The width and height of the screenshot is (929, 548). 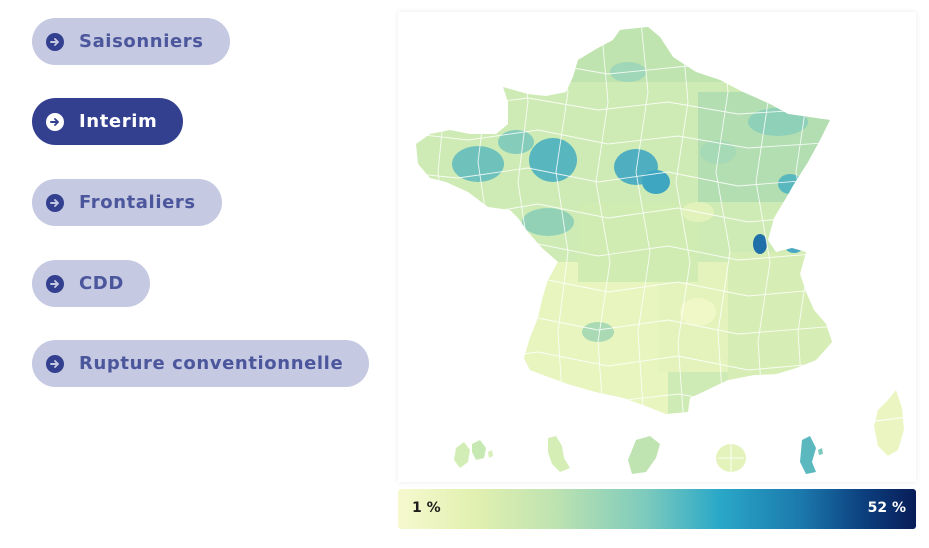 What do you see at coordinates (888, 422) in the screenshot?
I see `corsica` at bounding box center [888, 422].